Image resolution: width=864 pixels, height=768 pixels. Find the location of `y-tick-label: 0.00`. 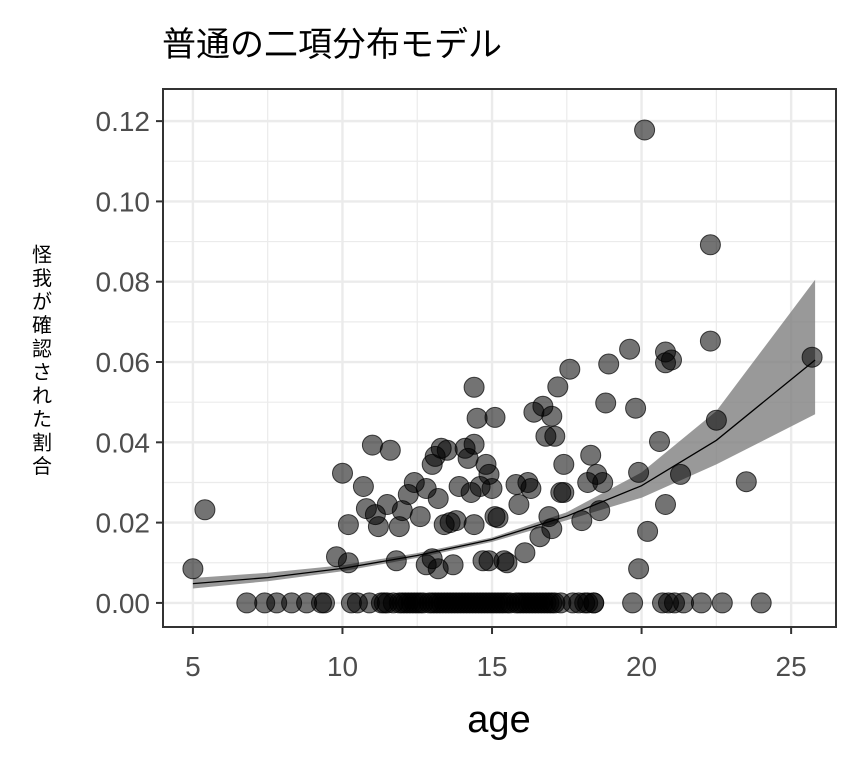

y-tick-label: 0.00 is located at coordinates (123, 603).